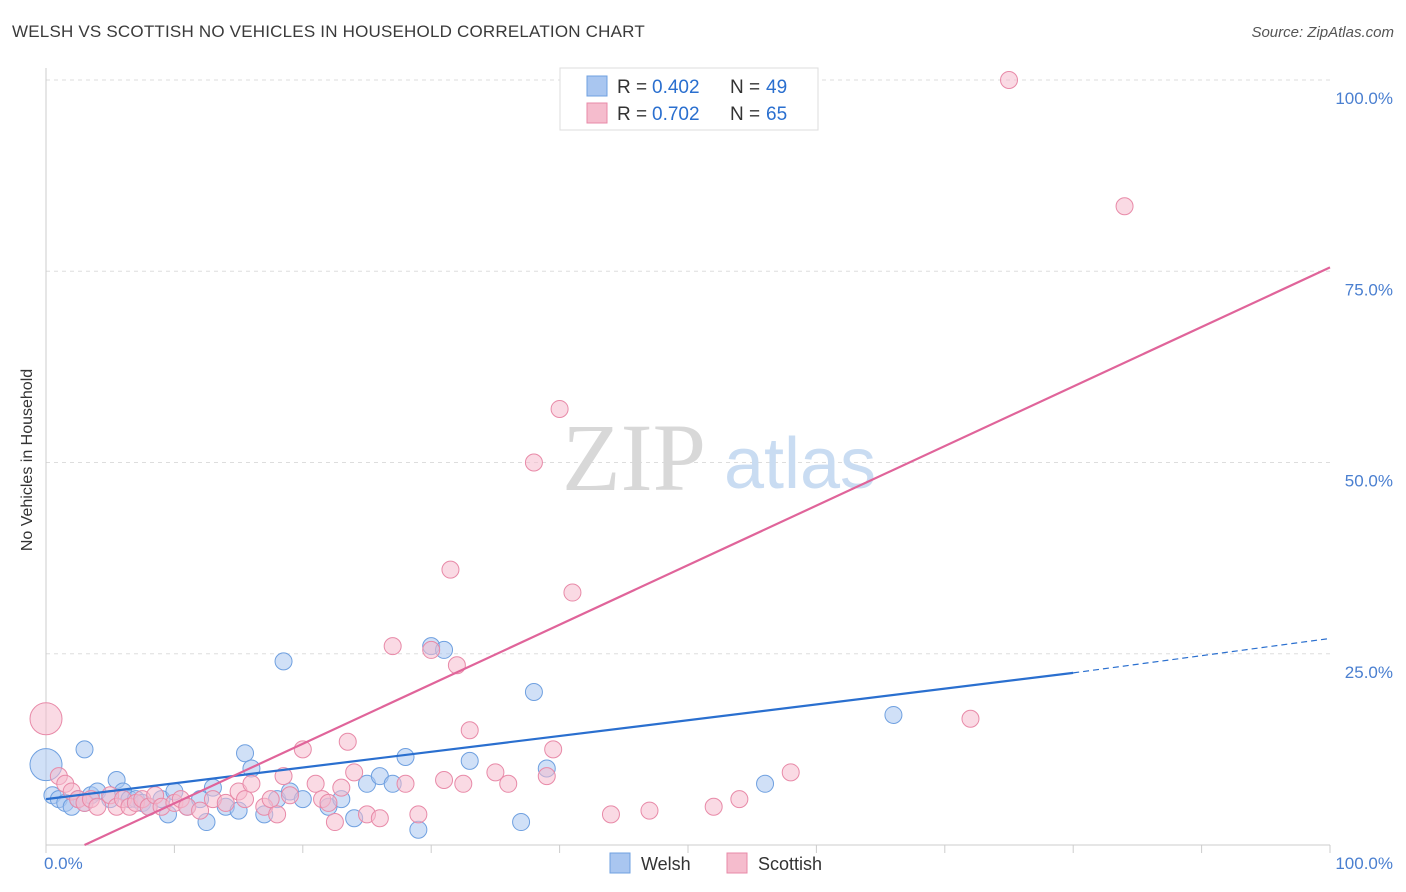  What do you see at coordinates (676, 87) in the screenshot?
I see `stats-r-value: 0.402` at bounding box center [676, 87].